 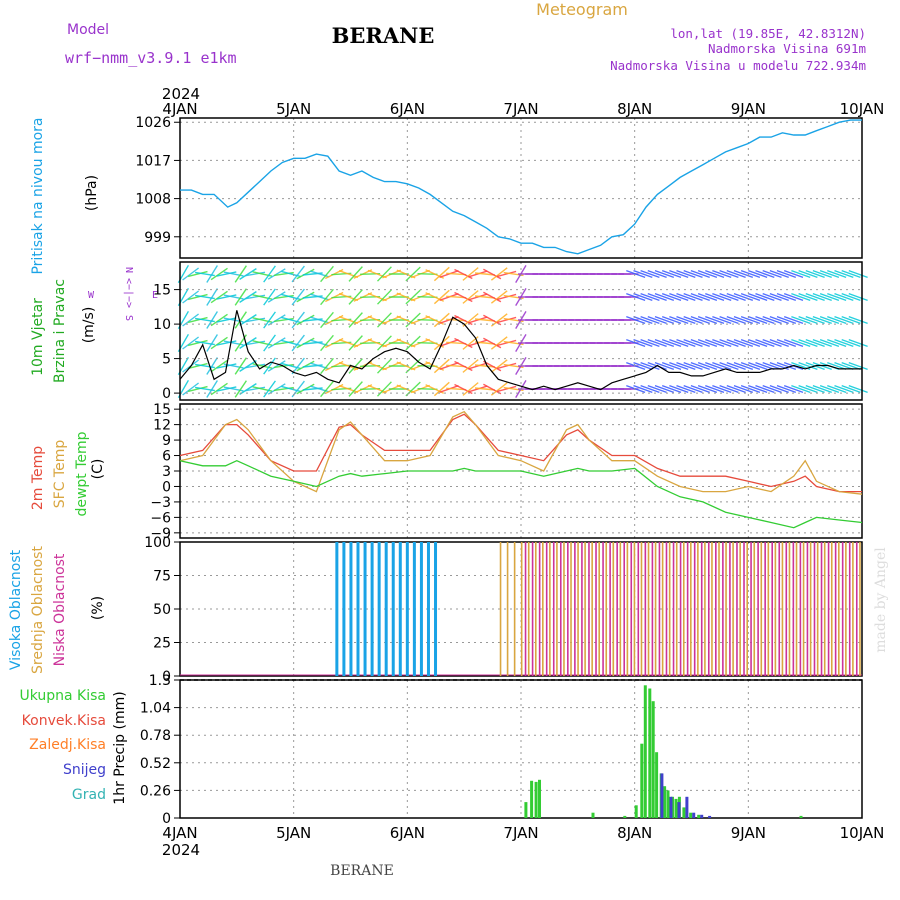 I want to click on wind-dir-s: S, so click(x=128, y=318).